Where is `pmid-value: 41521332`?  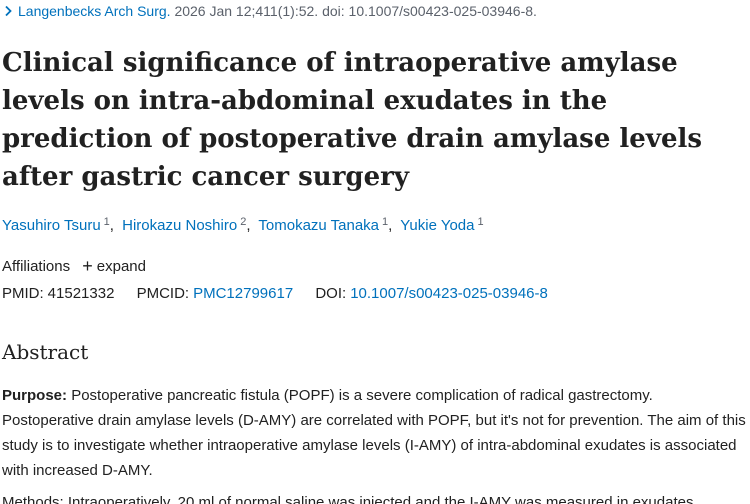
pmid-value: 41521332 is located at coordinates (81, 293).